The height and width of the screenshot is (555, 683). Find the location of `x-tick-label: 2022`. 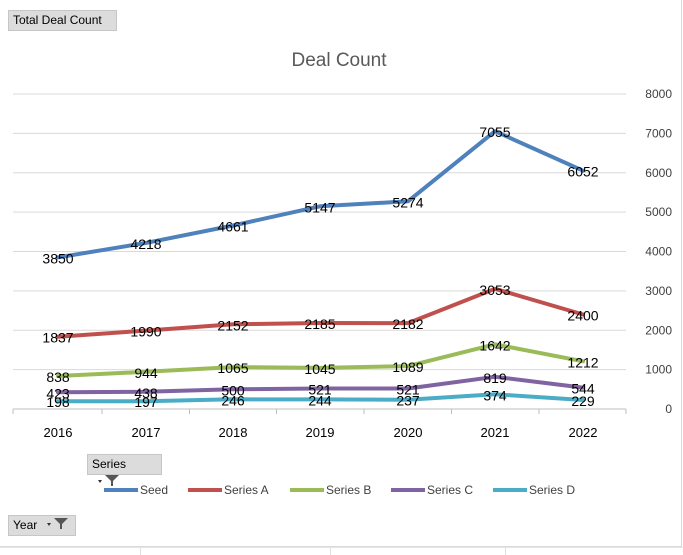

x-tick-label: 2022 is located at coordinates (583, 432).